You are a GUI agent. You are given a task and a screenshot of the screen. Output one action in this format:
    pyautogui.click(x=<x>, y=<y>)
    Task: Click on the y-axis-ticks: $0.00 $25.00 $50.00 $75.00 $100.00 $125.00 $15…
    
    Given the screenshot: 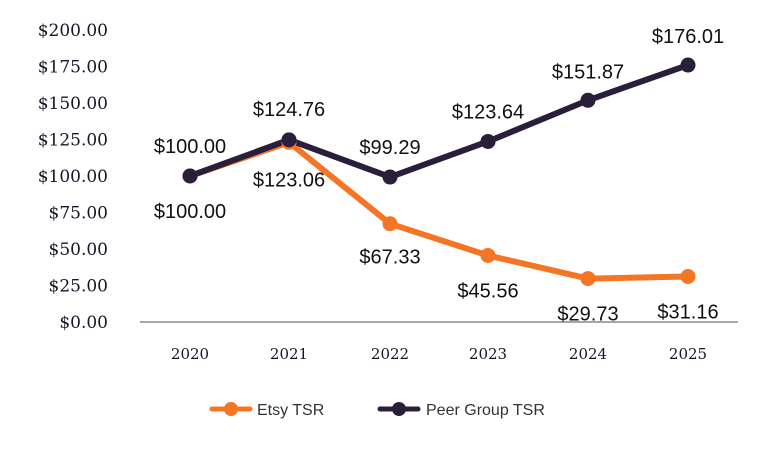 What is the action you would take?
    pyautogui.click(x=73, y=177)
    